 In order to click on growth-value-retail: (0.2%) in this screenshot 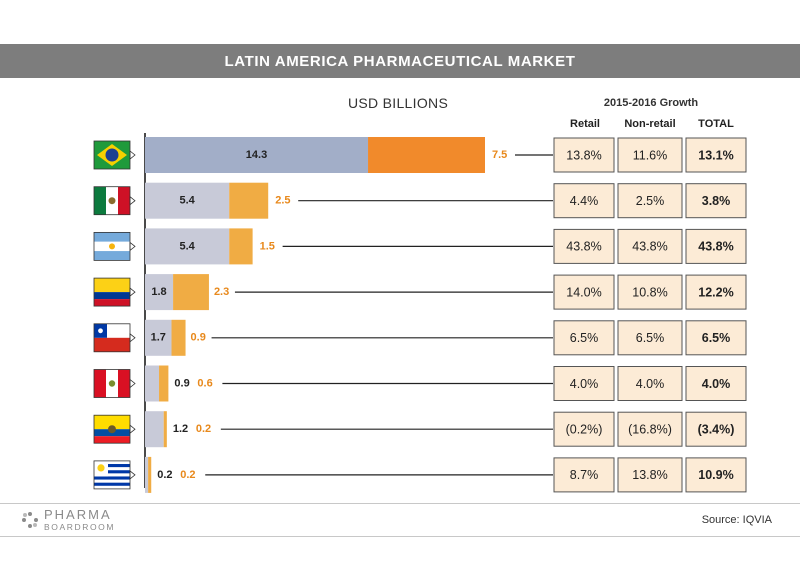, I will do `click(584, 429)`.